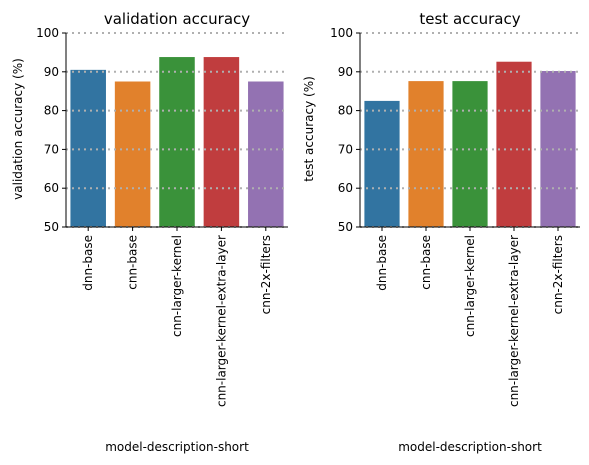 This screenshot has height=465, width=589. Describe the element at coordinates (266, 154) in the screenshot. I see `bar-cnn-2x-filters` at that location.